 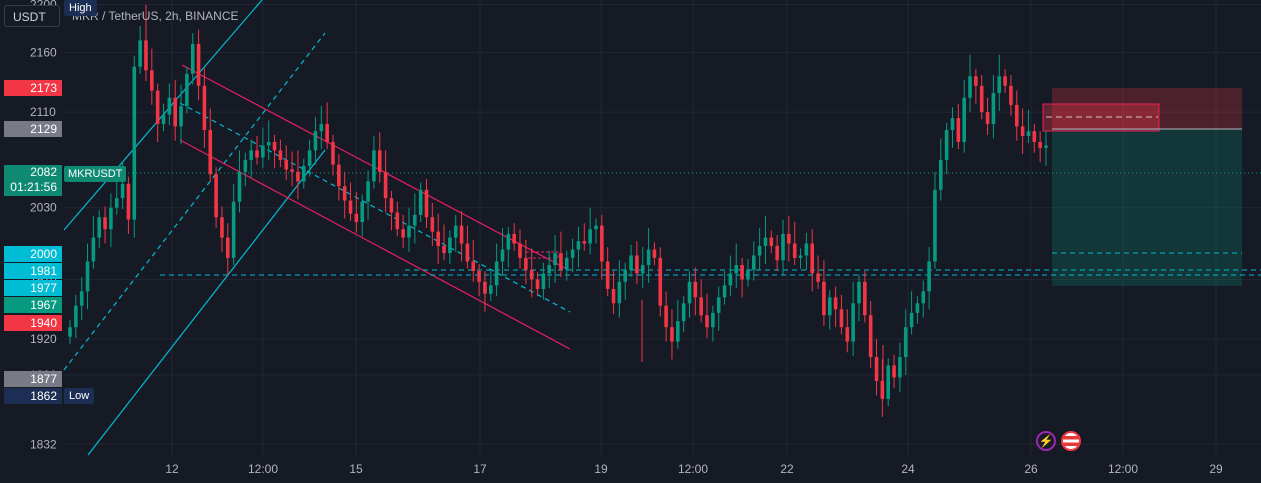 What do you see at coordinates (542, 255) in the screenshot?
I see `channel-marker` at bounding box center [542, 255].